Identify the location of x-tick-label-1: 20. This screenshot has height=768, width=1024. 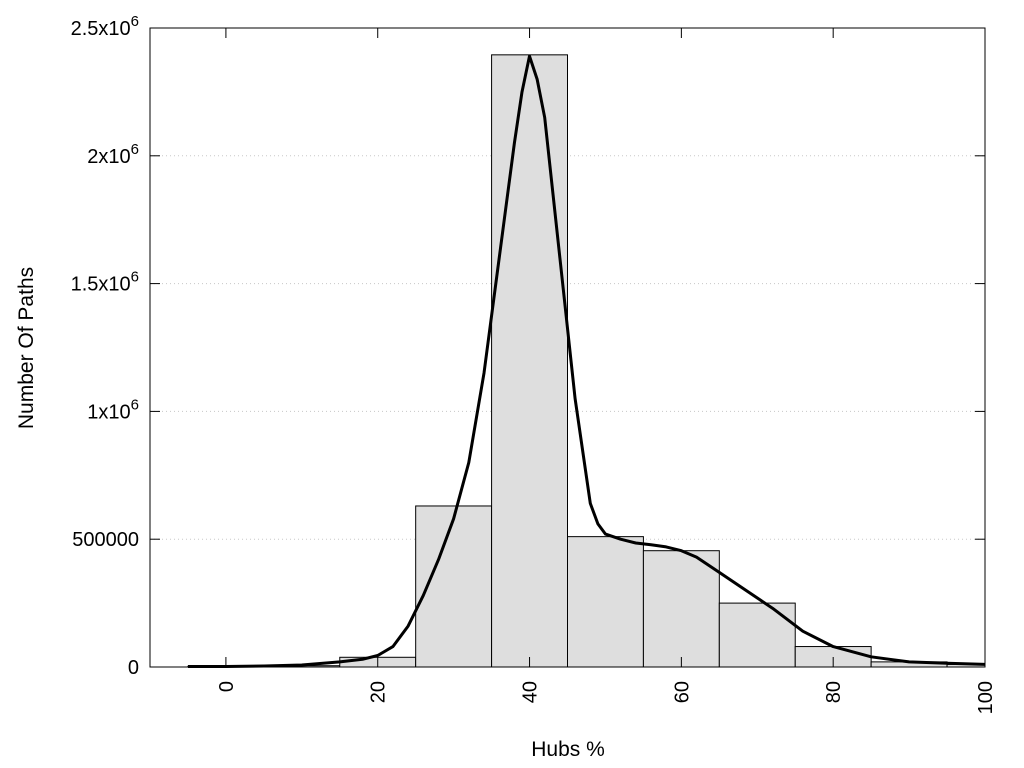
(379, 692).